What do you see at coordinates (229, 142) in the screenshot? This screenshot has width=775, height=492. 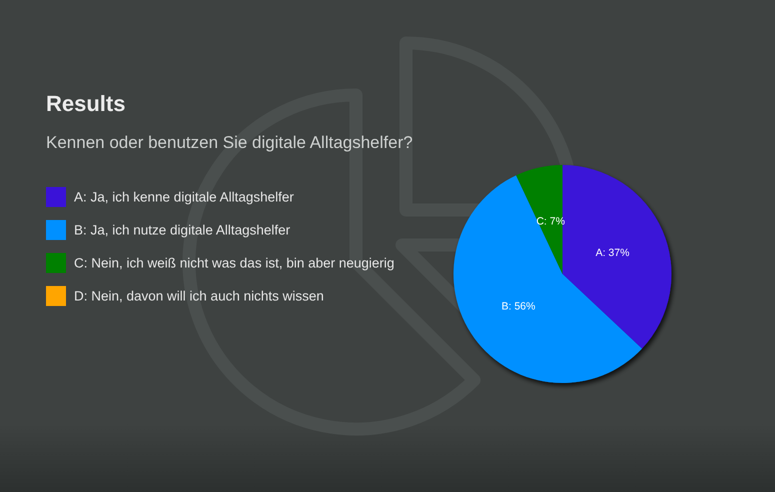 I see `chart-subtitle: Kennen oder benutzen Sie digitale Alltagshelfer?` at bounding box center [229, 142].